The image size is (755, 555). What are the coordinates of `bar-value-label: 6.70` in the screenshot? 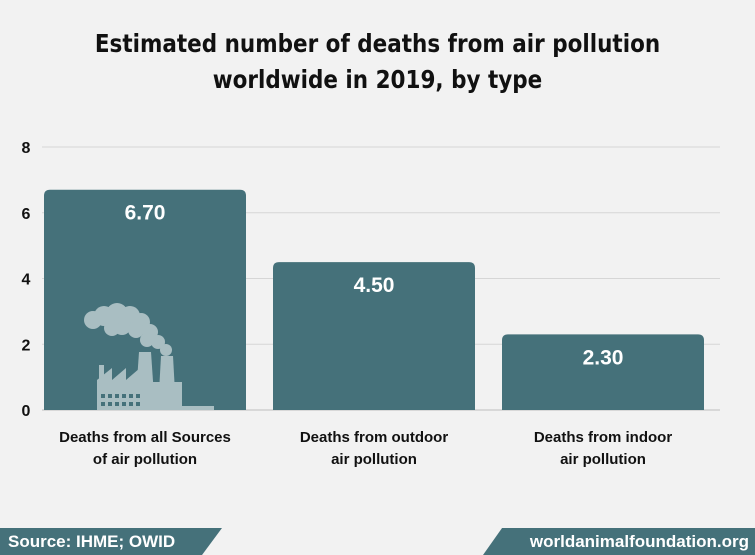 It's located at (145, 213).